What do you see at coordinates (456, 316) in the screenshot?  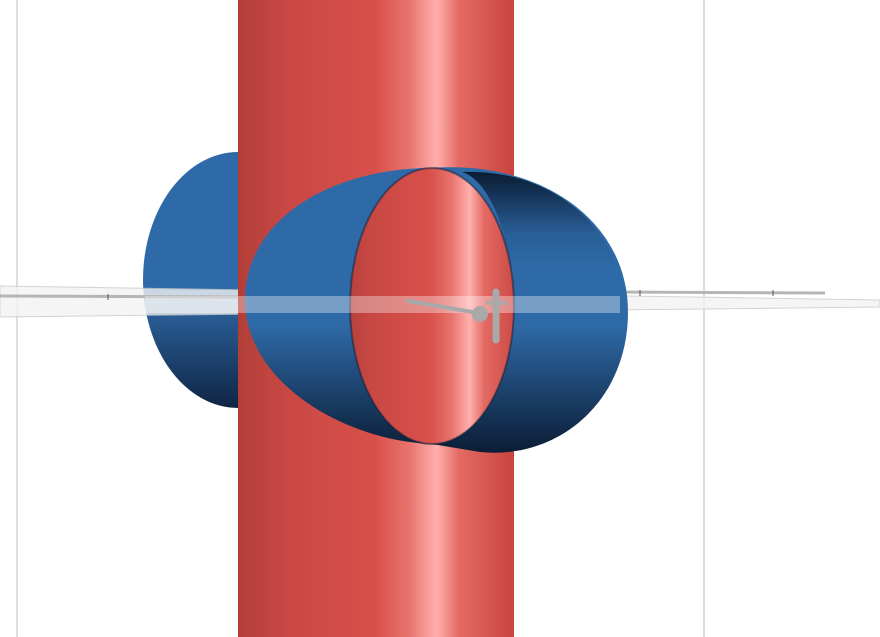 I see `t-bar-fixture` at bounding box center [456, 316].